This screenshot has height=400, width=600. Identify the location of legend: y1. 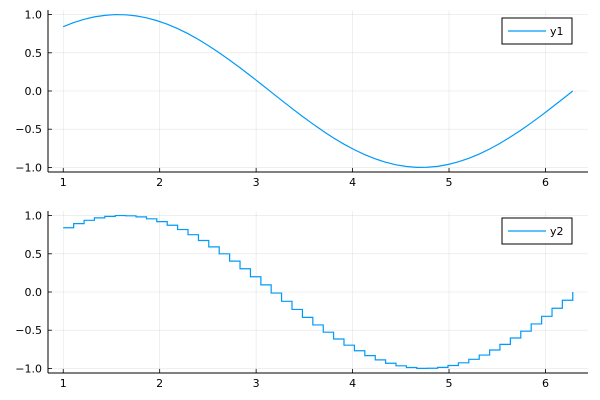
(537, 31).